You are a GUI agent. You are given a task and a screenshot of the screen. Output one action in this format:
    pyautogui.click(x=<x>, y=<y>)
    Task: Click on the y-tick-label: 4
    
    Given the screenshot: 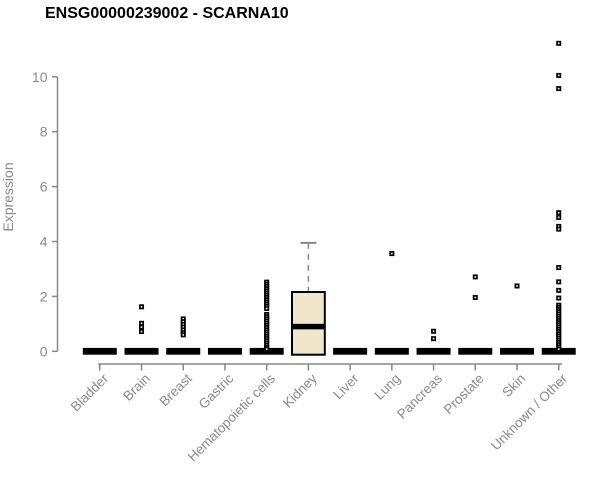 What is the action you would take?
    pyautogui.click(x=44, y=242)
    